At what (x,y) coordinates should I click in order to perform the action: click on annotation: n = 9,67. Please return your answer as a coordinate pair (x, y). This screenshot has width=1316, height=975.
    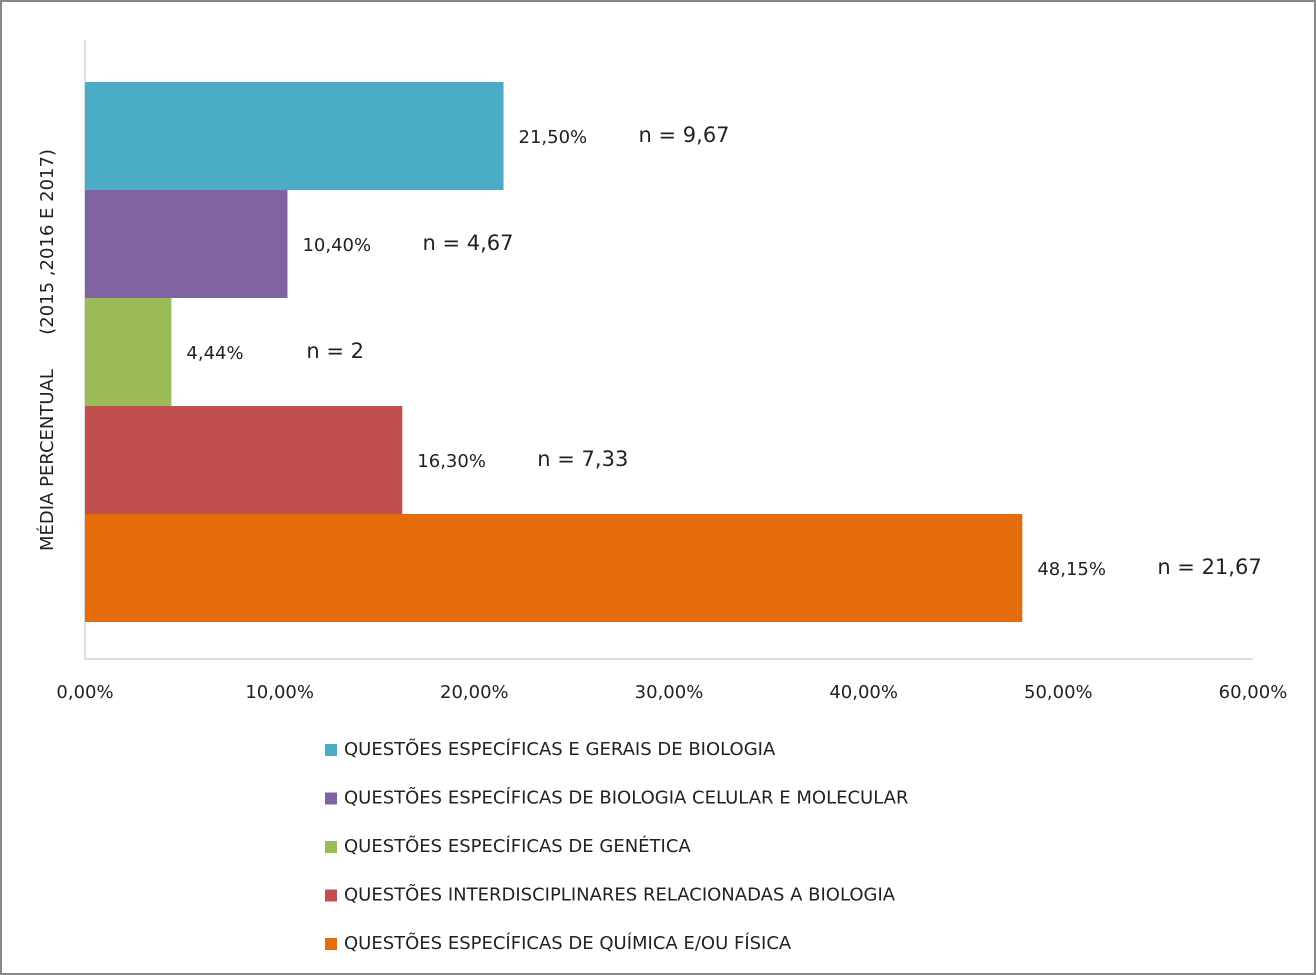
    Looking at the image, I should click on (684, 135).